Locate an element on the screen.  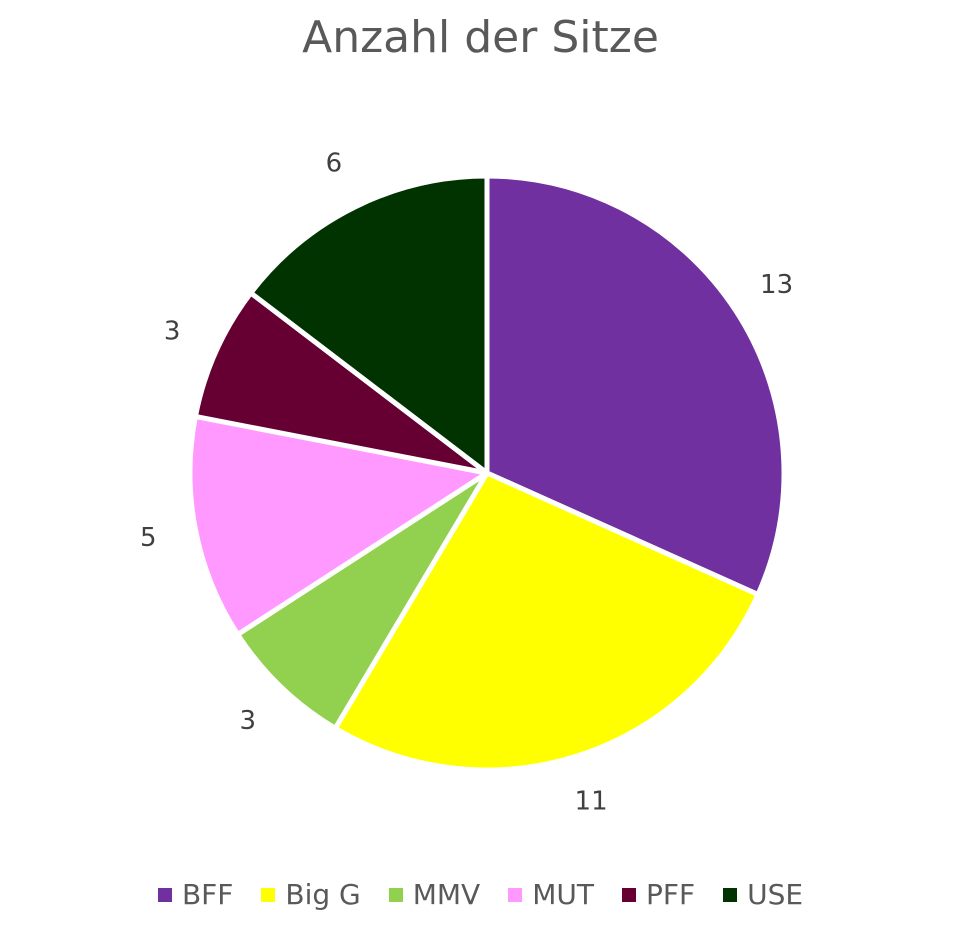
legend-label: USE is located at coordinates (775, 894).